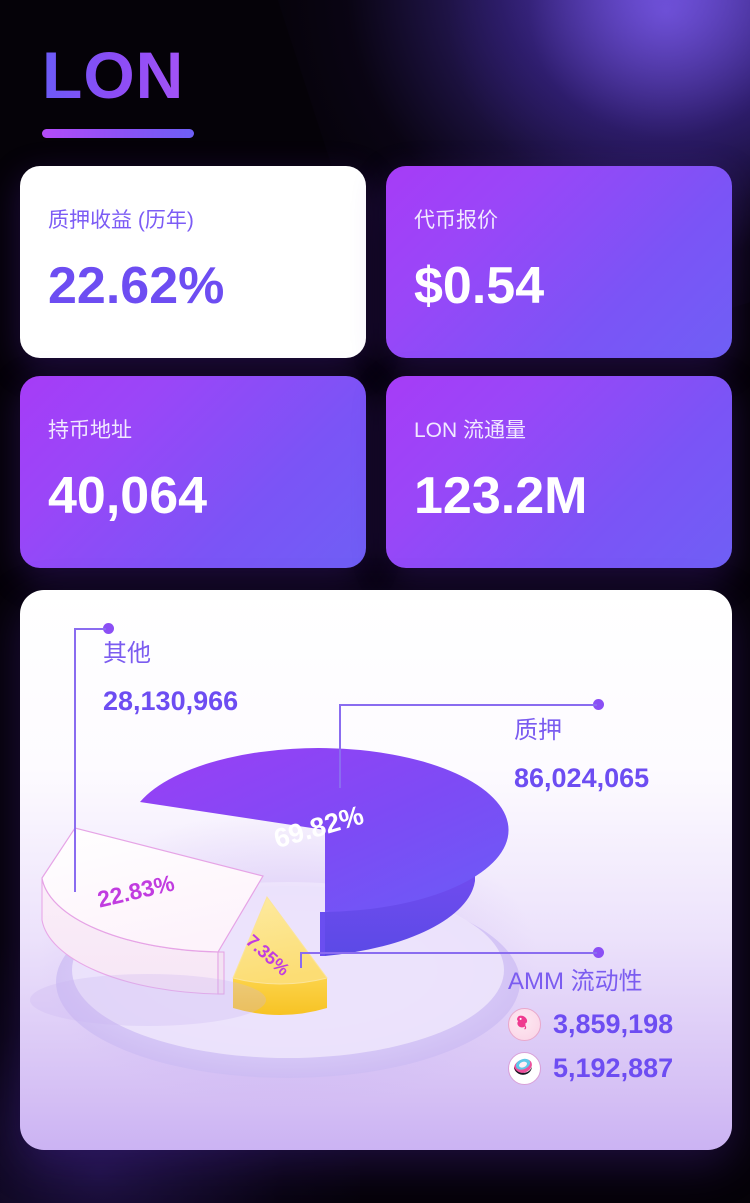 The image size is (750, 1203). I want to click on slice-top-other, so click(152, 890).